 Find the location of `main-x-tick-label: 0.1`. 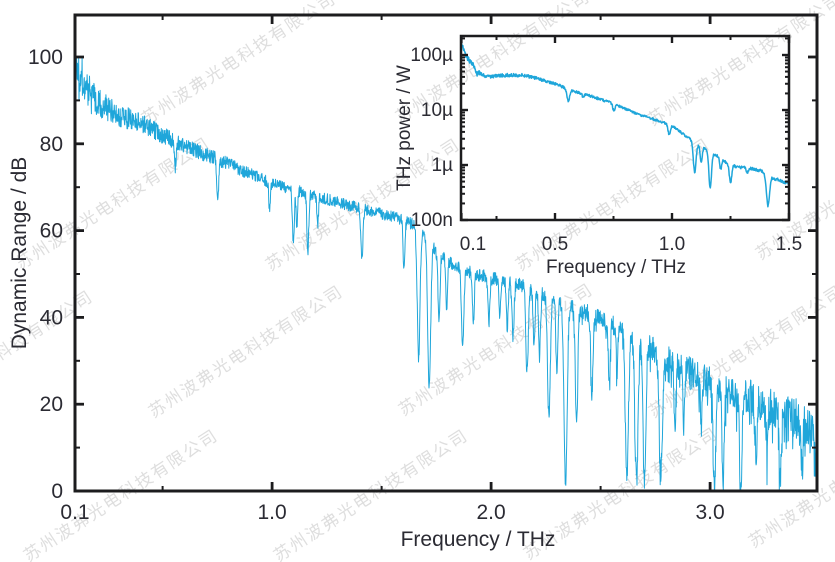

main-x-tick-label: 0.1 is located at coordinates (74, 512).